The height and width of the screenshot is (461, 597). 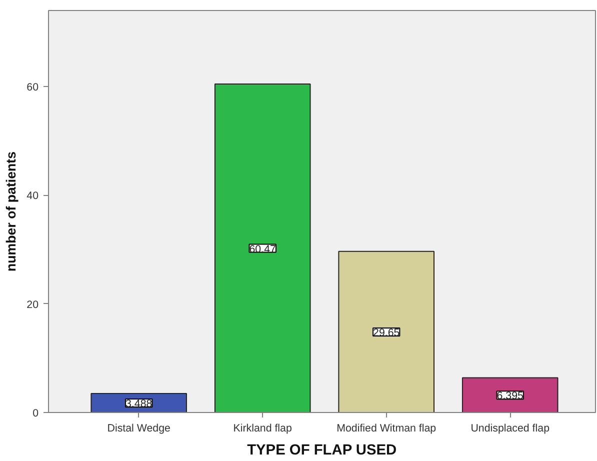 I want to click on y-axis-title: number of patients, so click(x=11, y=212).